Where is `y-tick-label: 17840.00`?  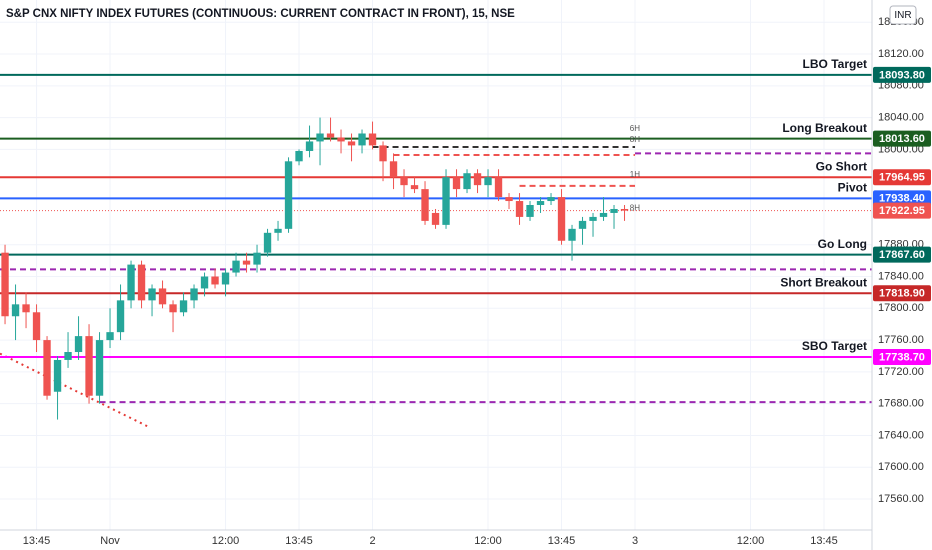
y-tick-label: 17840.00 is located at coordinates (901, 276).